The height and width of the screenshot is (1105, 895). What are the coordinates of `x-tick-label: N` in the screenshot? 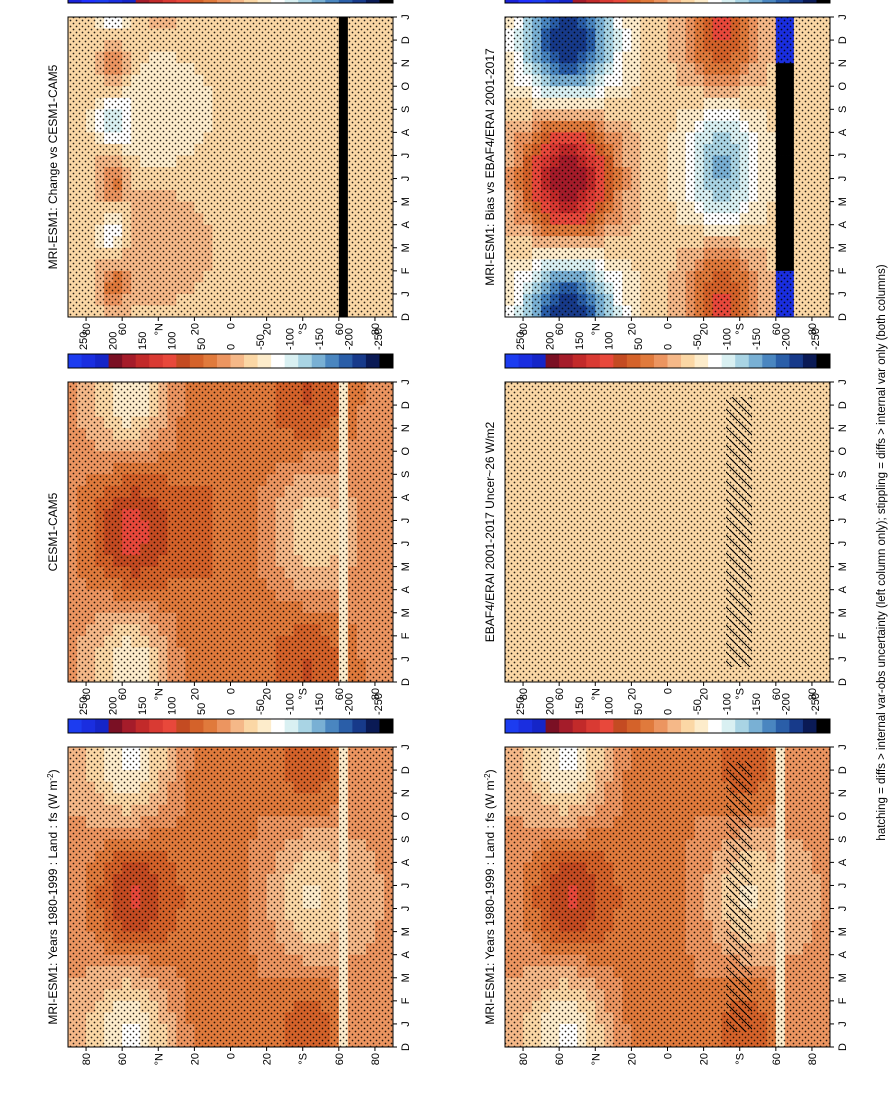 It's located at (843, 428).